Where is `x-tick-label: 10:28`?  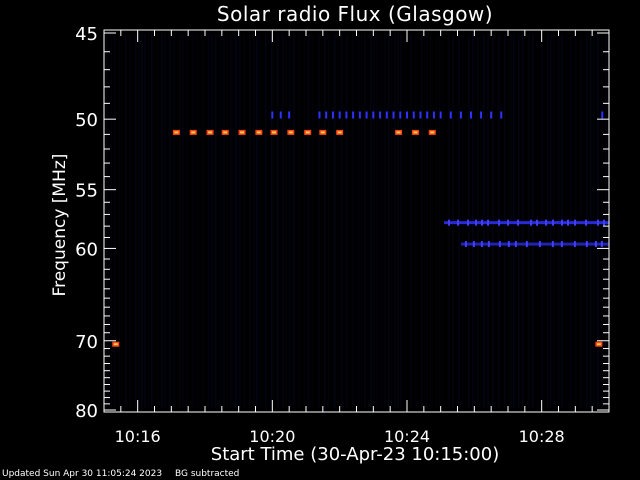 x-tick-label: 10:28 is located at coordinates (542, 436).